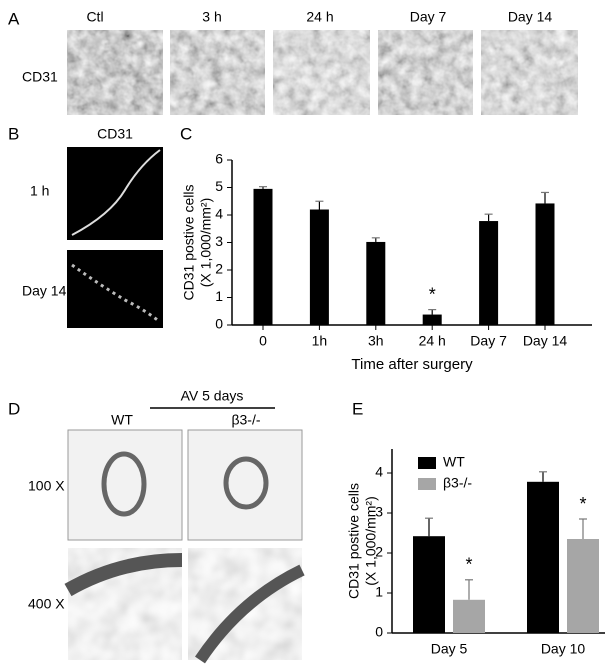 This screenshot has height=672, width=611. I want to click on col-label: WT, so click(122, 420).